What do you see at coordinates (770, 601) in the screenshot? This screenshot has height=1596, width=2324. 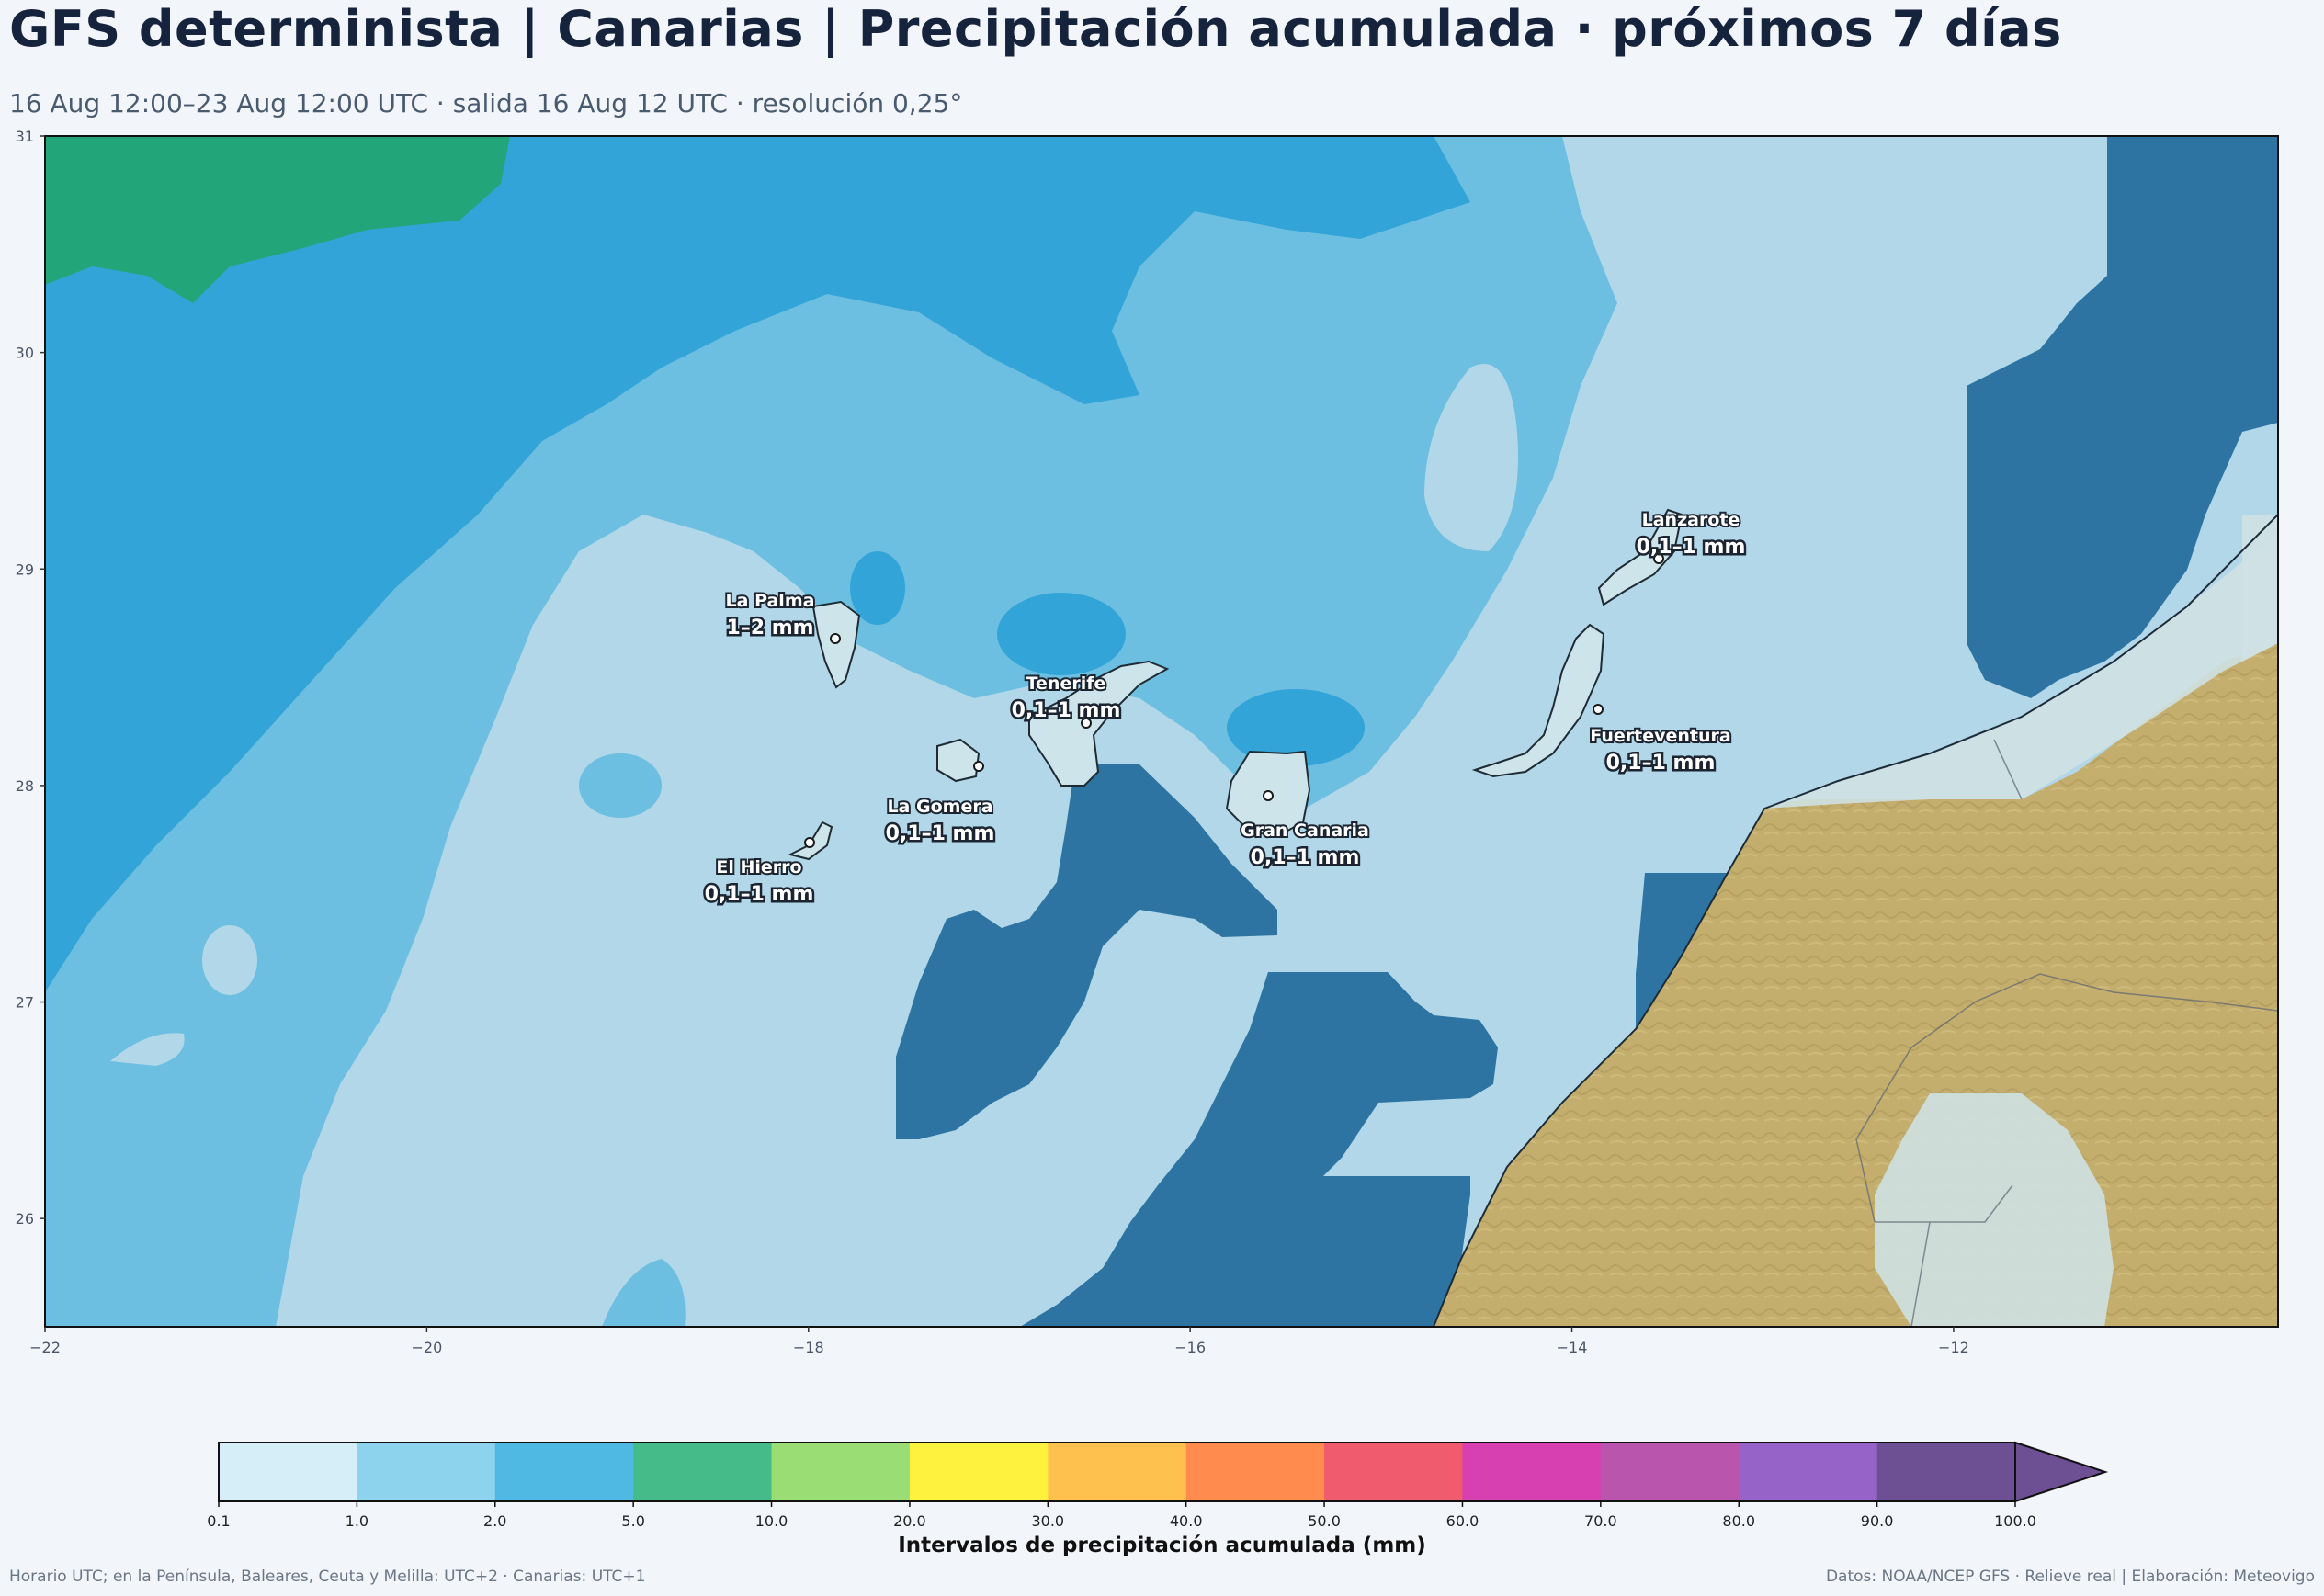 I see `island-name-label: La Palma` at bounding box center [770, 601].